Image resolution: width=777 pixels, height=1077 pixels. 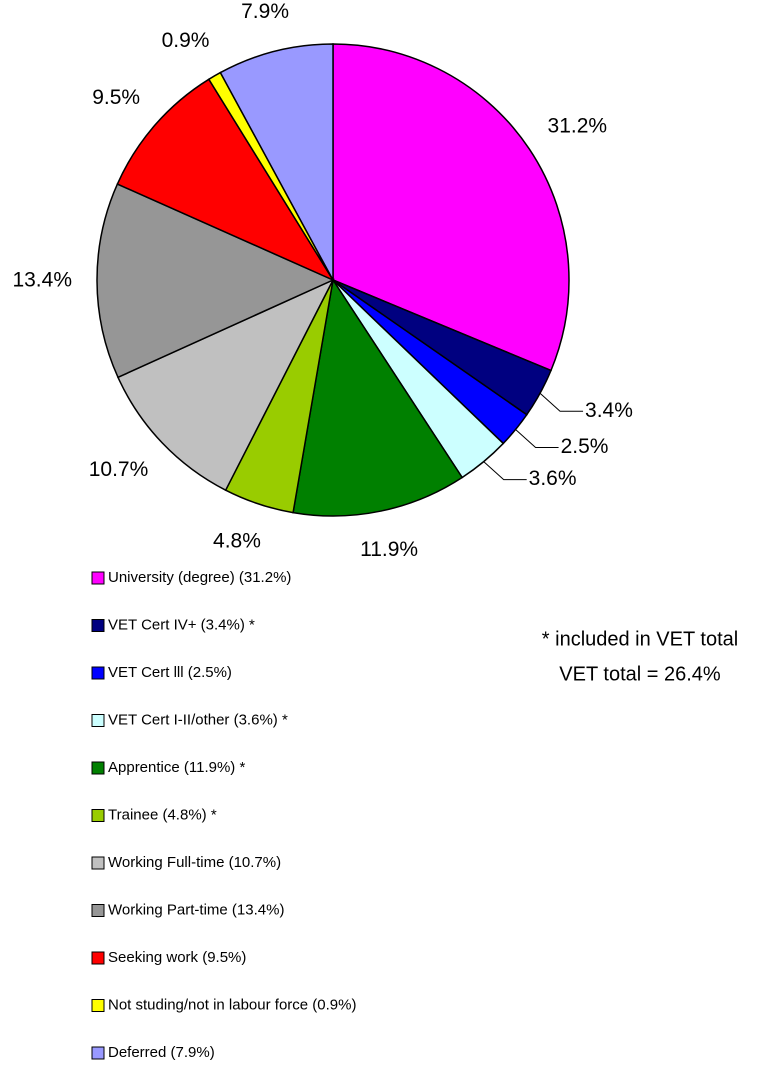 What do you see at coordinates (170, 672) in the screenshot?
I see `legend-label: VET Cert lll (2.5%)` at bounding box center [170, 672].